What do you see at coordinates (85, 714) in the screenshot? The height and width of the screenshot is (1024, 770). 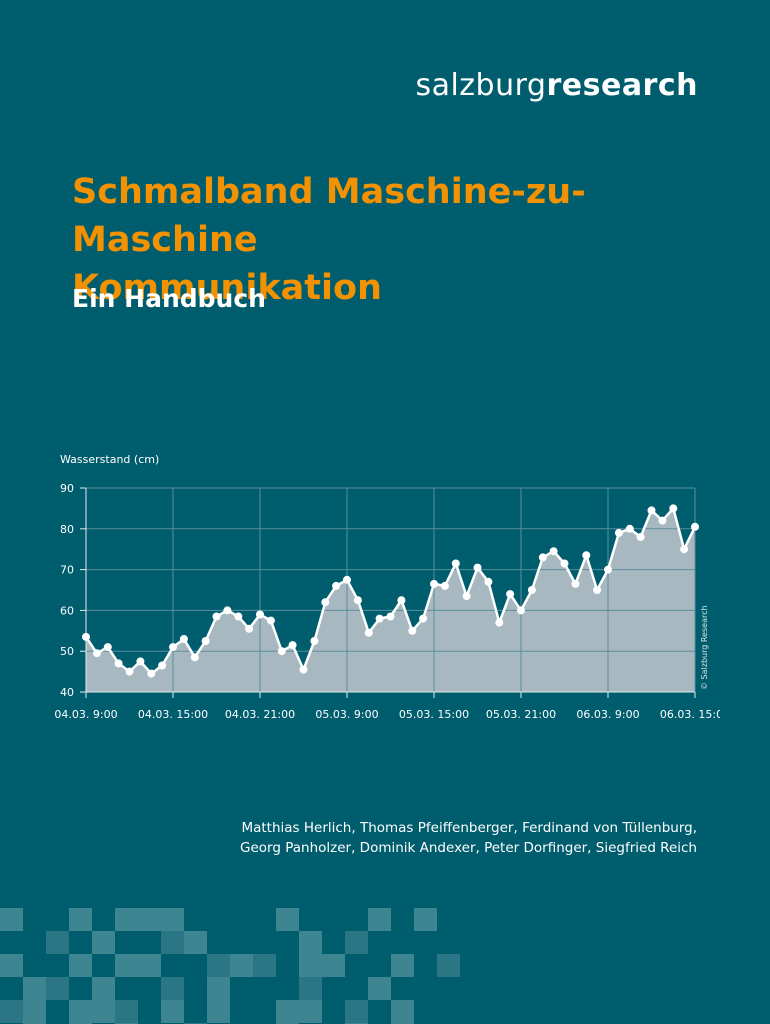 I see `x-tick-label: 04.03. 9:00` at bounding box center [85, 714].